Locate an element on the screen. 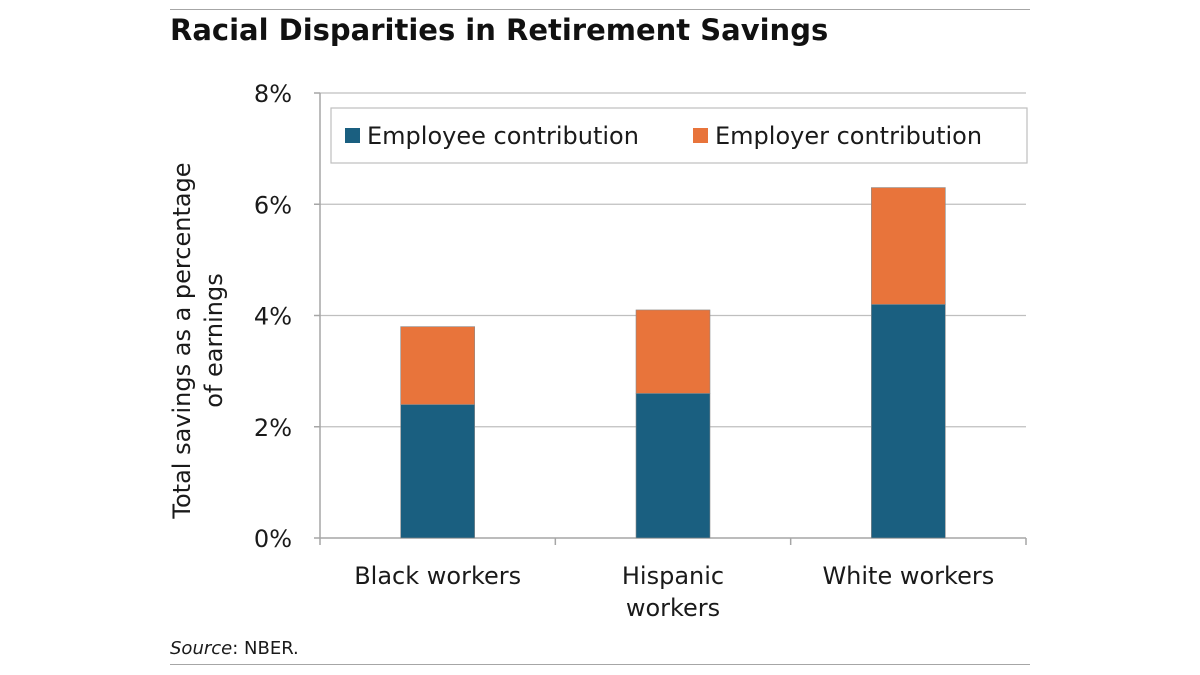 Image resolution: width=1200 pixels, height=675 pixels. legend-label-employee: Employee contribution is located at coordinates (503, 136).